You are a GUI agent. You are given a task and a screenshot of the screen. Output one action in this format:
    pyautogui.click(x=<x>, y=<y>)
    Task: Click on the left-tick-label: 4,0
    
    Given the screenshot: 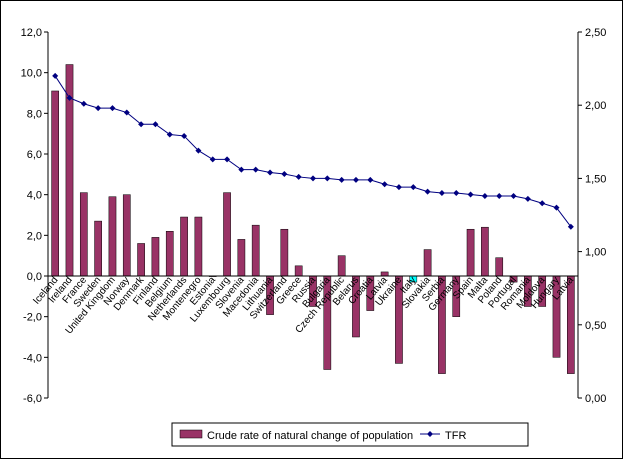 What is the action you would take?
    pyautogui.click(x=34, y=196)
    